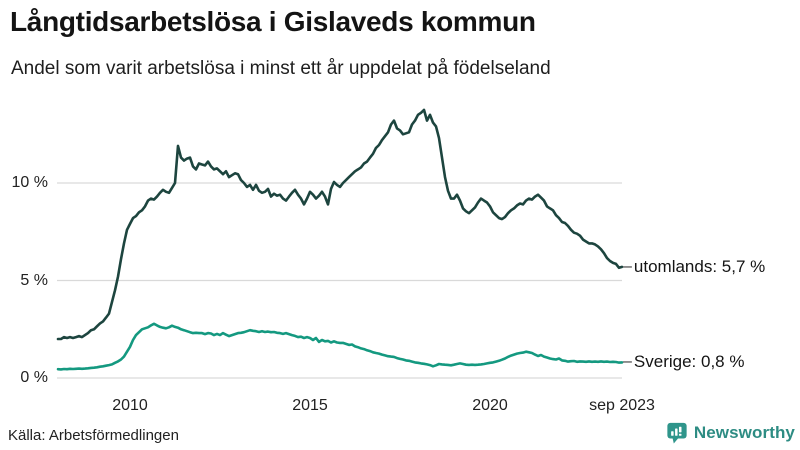  I want to click on y-axis-label: 0 %, so click(34, 377).